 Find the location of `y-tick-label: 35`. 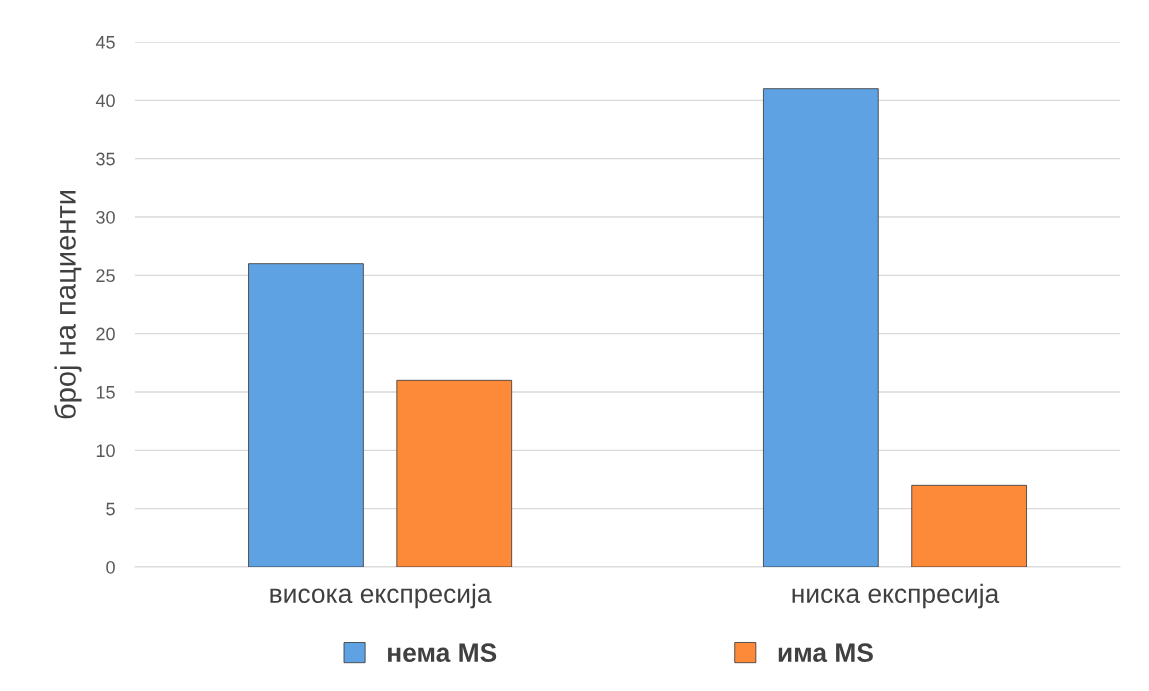

y-tick-label: 35 is located at coordinates (105, 159).